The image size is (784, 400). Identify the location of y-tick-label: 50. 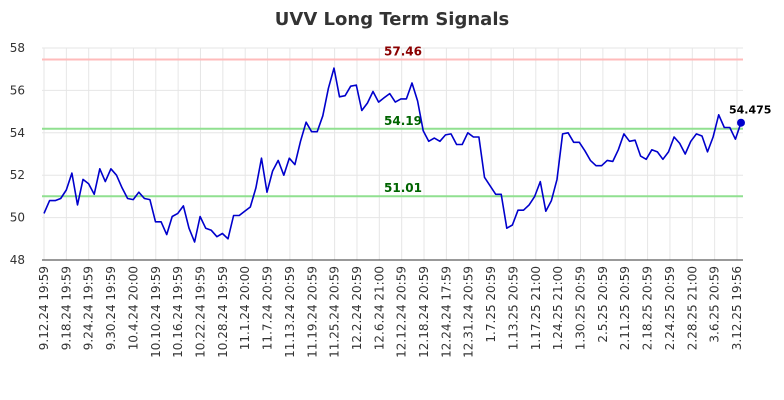
(17, 218).